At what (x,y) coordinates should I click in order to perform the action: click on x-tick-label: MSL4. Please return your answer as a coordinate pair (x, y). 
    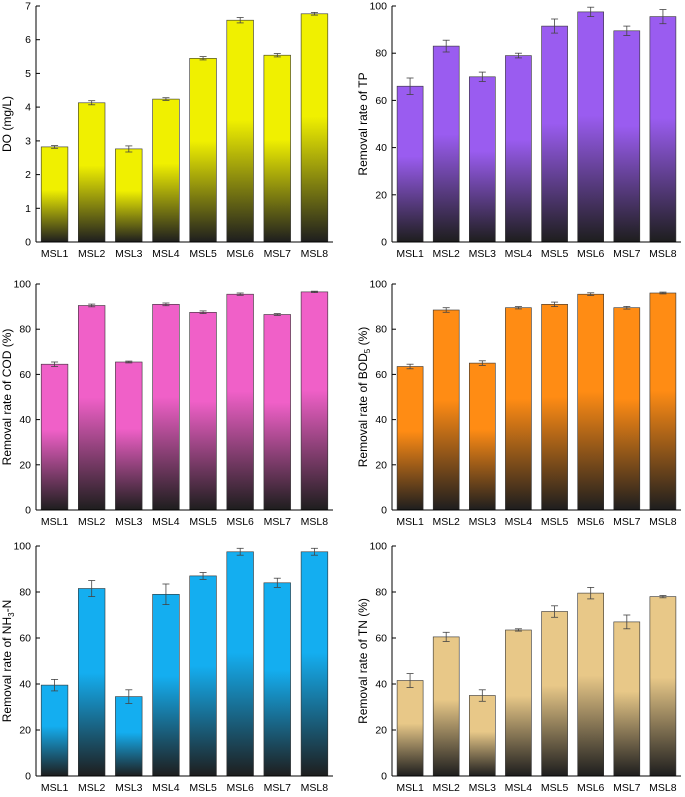
    Looking at the image, I should click on (519, 522).